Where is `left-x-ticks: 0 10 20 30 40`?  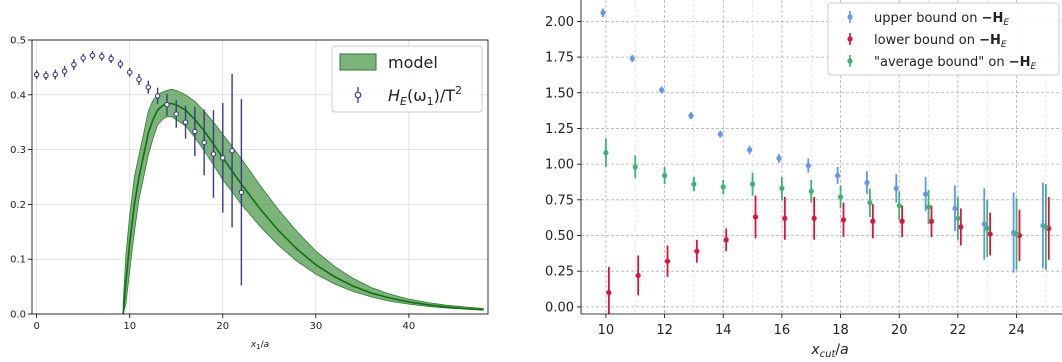
left-x-ticks: 0 10 20 30 40 is located at coordinates (224, 323).